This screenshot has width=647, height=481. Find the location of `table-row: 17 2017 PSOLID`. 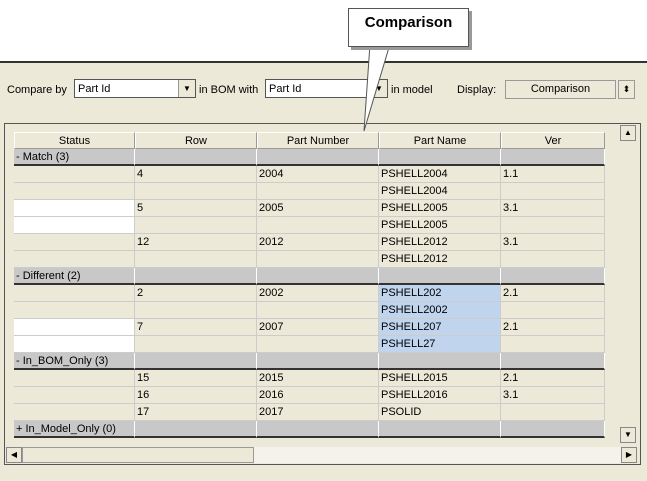

table-row: 17 2017 PSOLID is located at coordinates (309, 412).